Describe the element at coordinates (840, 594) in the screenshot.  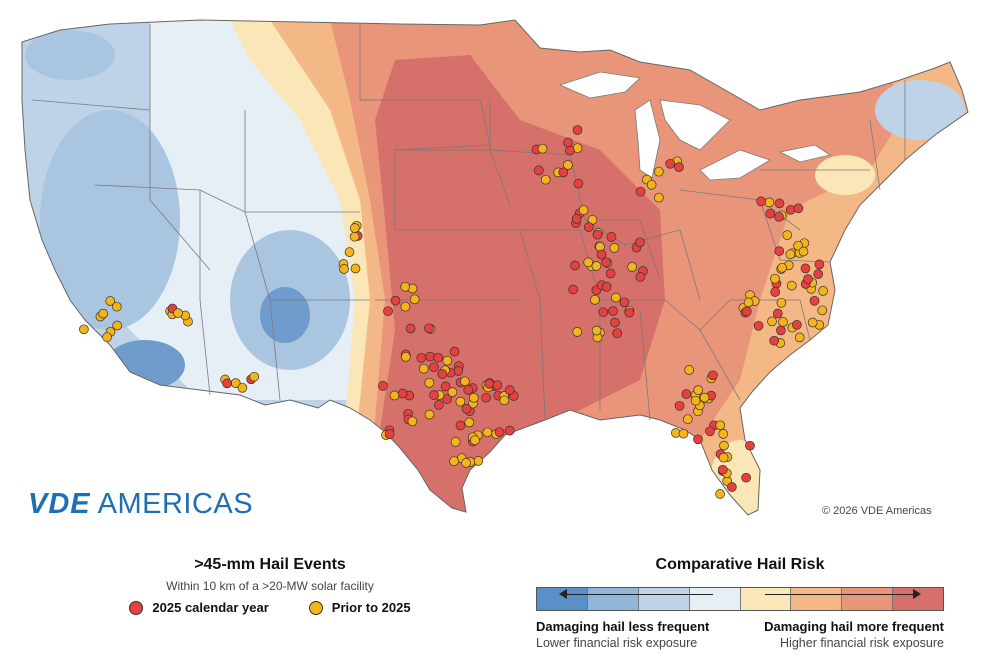
I see `right-arrow-icon` at that location.